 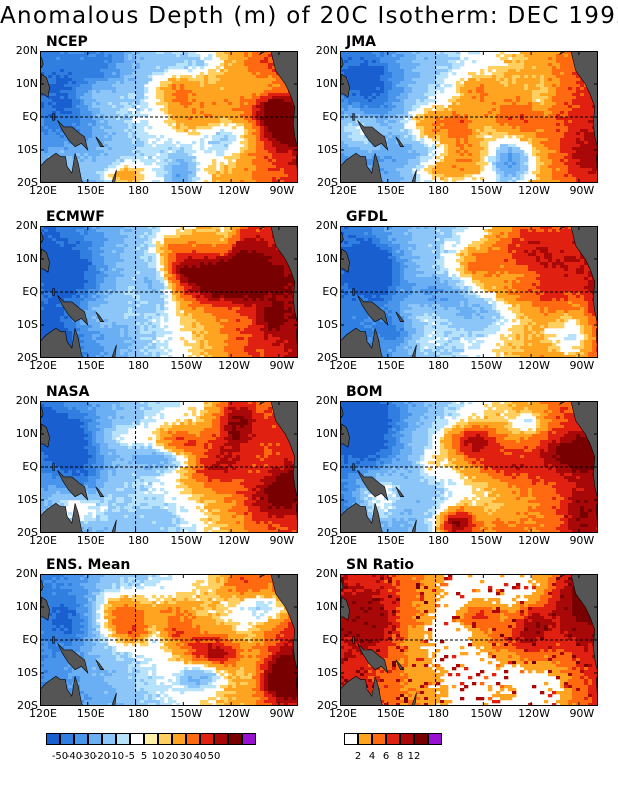 What do you see at coordinates (102, 756) in the screenshot?
I see `colorbar-label: -20` at bounding box center [102, 756].